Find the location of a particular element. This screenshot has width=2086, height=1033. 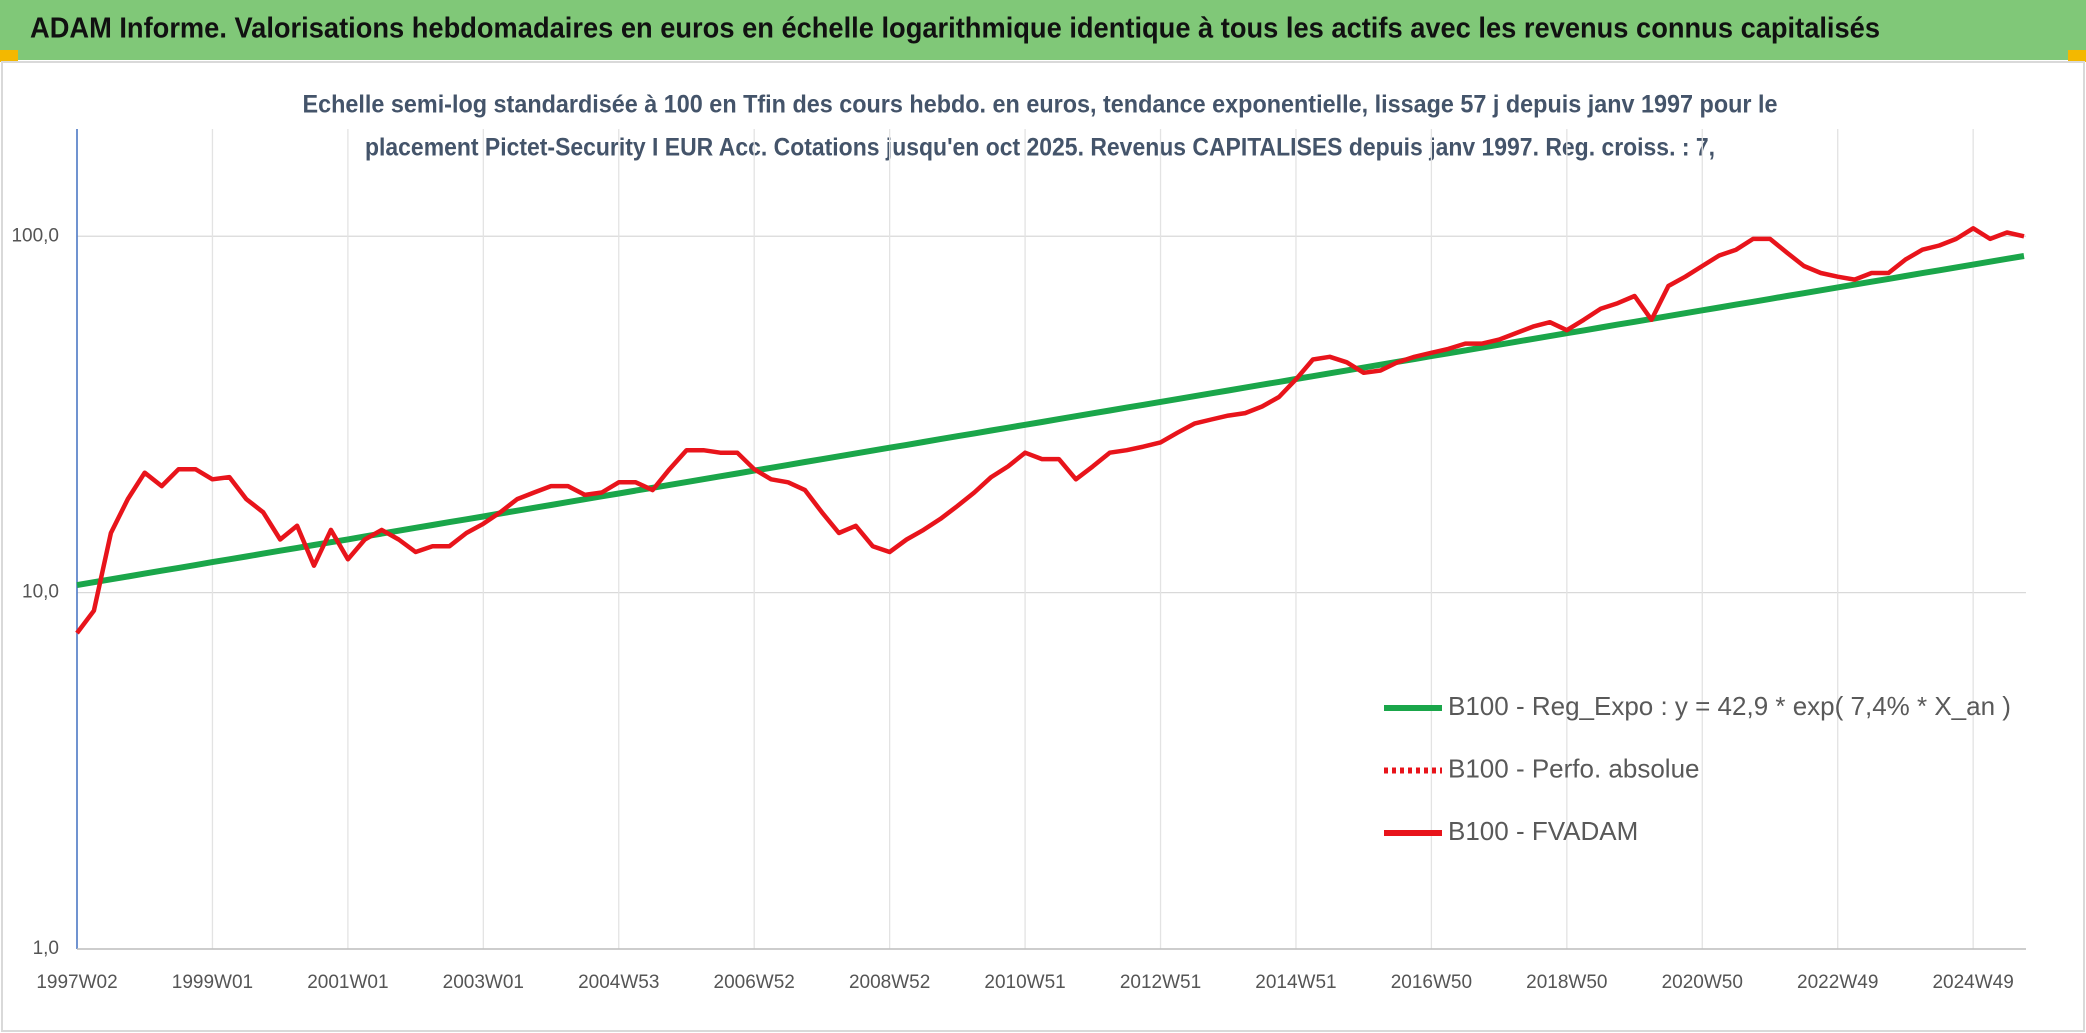

x-tick-label: 2008W52 is located at coordinates (889, 982).